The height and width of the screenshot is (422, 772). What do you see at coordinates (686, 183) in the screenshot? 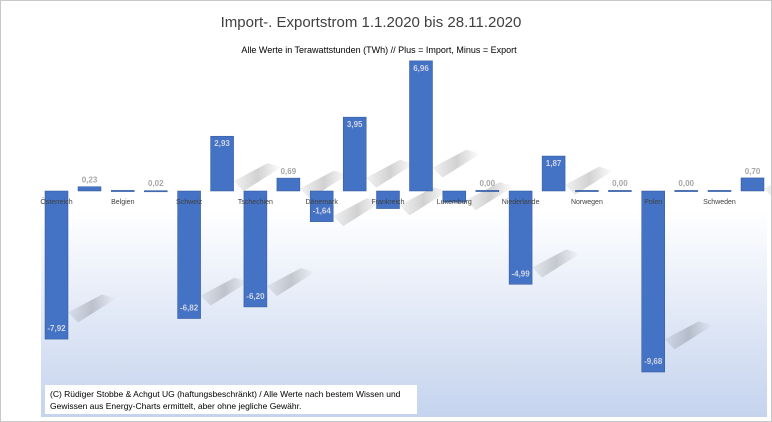
I see `value-label-polen-1: 0,00` at bounding box center [686, 183].